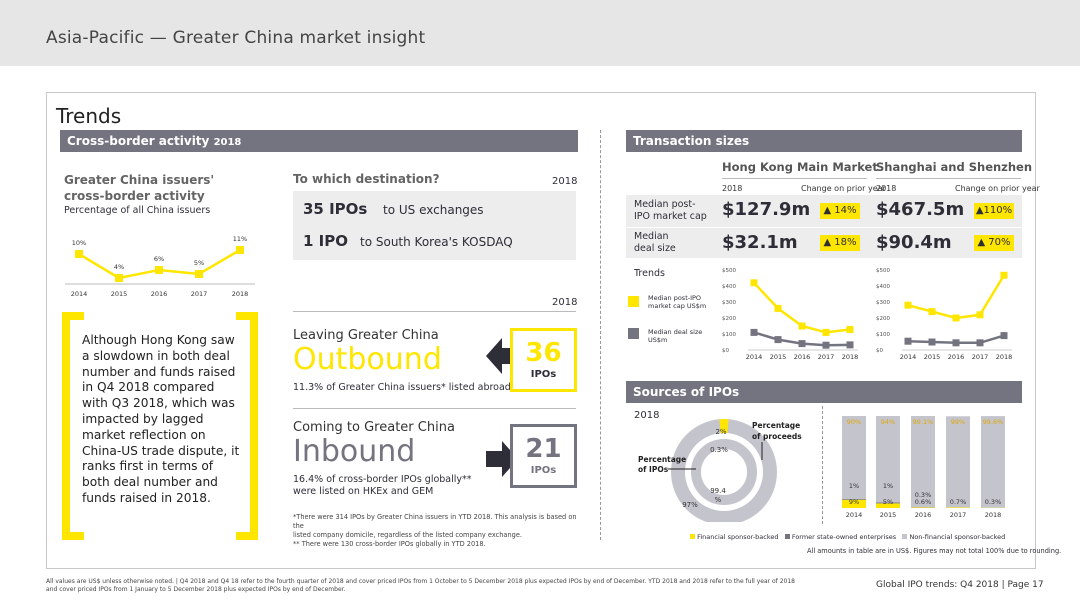 This screenshot has width=1080, height=608. I want to click on sz-x-tick: 2014, so click(908, 357).